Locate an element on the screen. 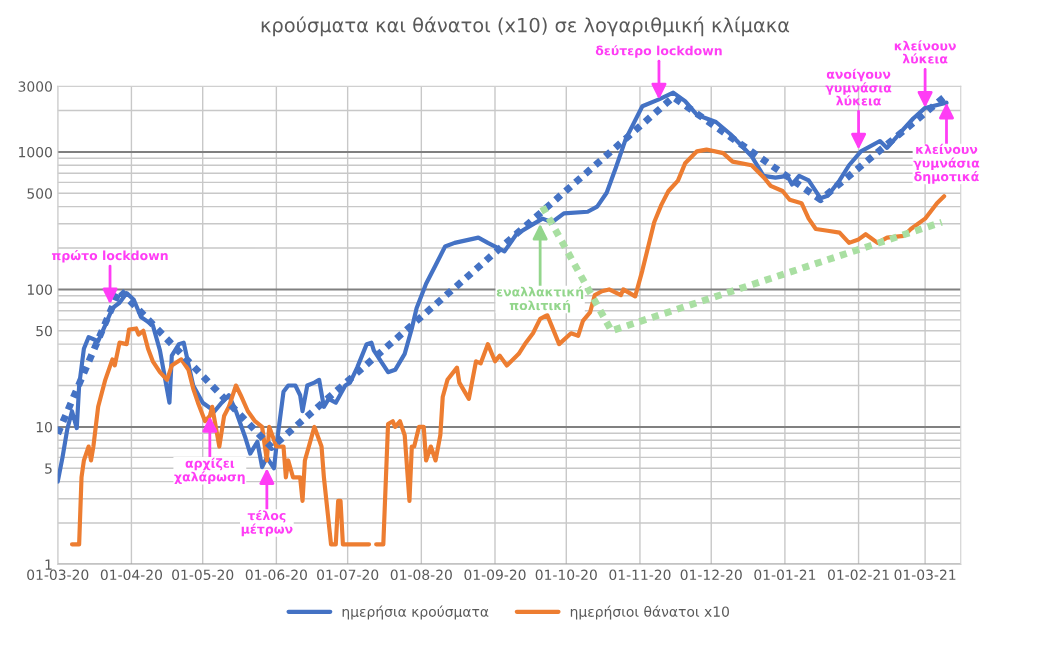 This screenshot has height=664, width=1050. x-tick-label: 01-09-20 is located at coordinates (495, 575).